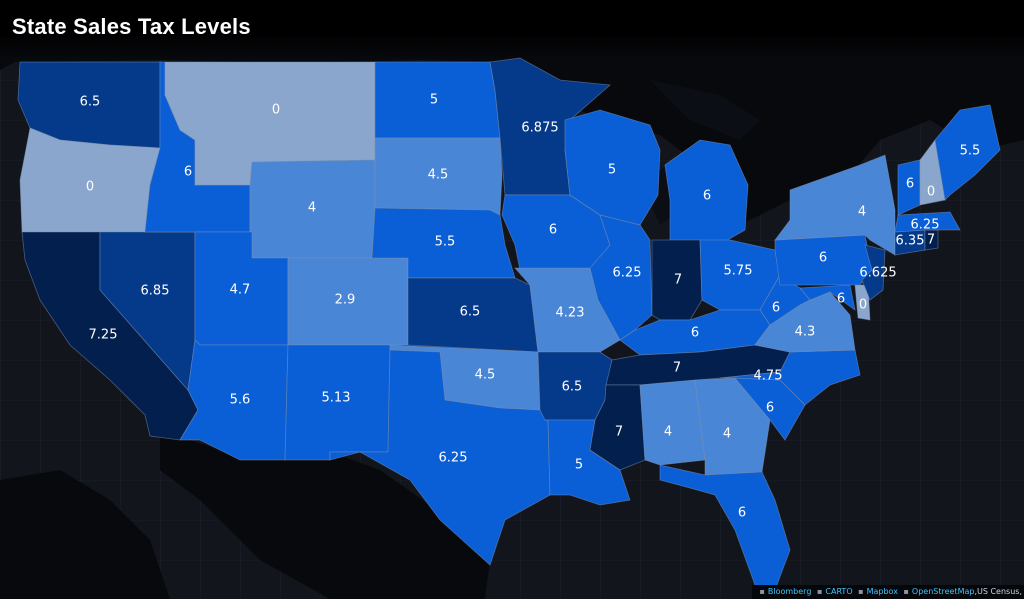 The image size is (1024, 599). Describe the element at coordinates (485, 375) in the screenshot. I see `rate-label-oklahoma: 4.5` at that location.